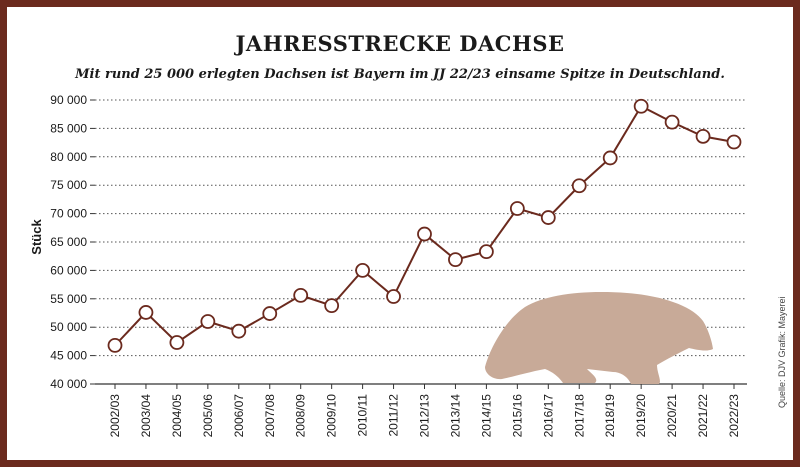 Image resolution: width=800 pixels, height=467 pixels. Describe the element at coordinates (363, 415) in the screenshot. I see `x-tick-label: 2010/11` at that location.